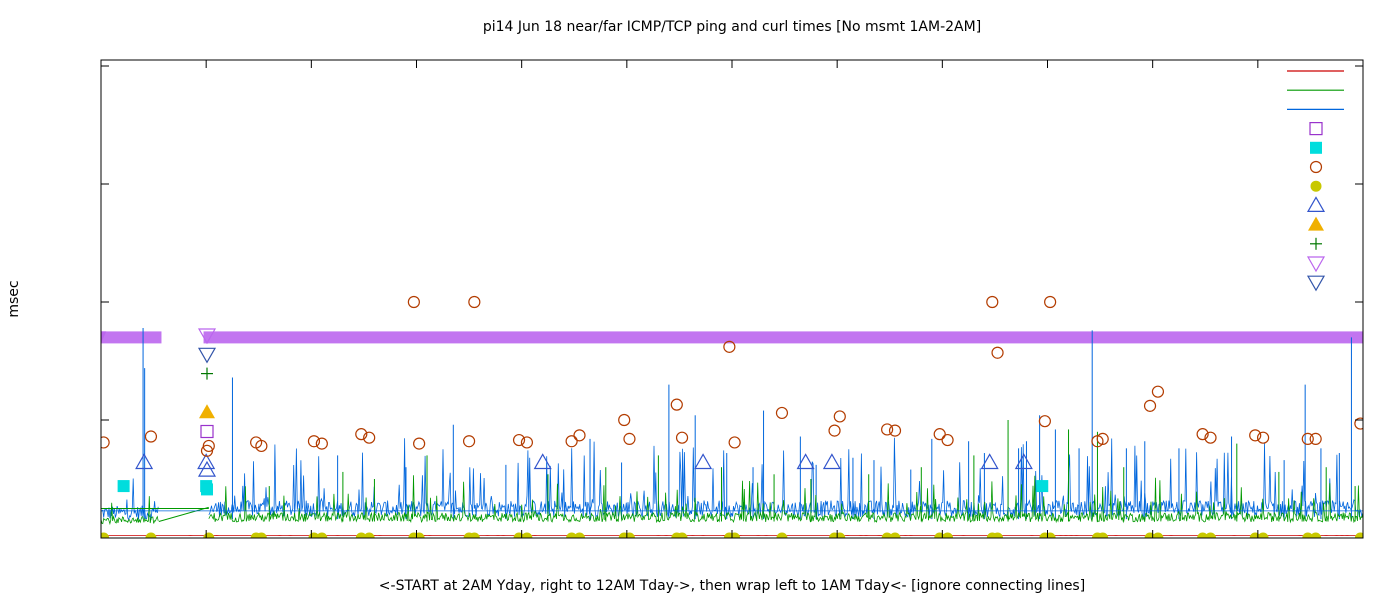  I want to click on curl-point-43-shape, so click(1315, 438).